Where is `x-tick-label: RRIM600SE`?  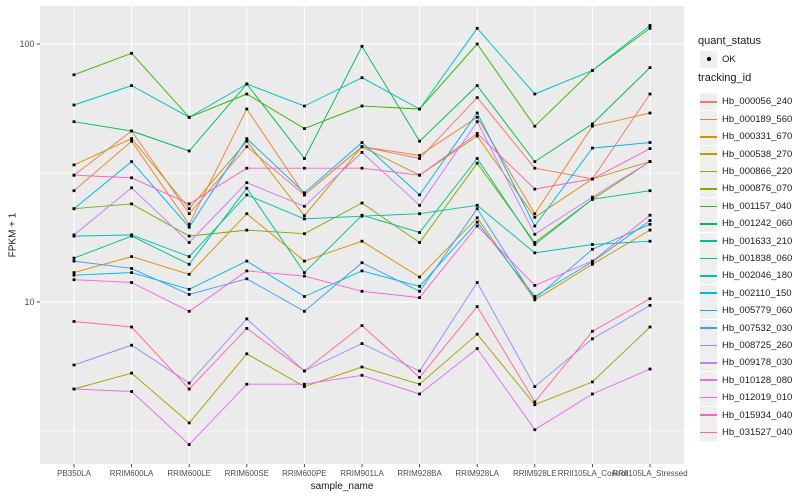
x-tick-label: RRIM600SE is located at coordinates (247, 473).